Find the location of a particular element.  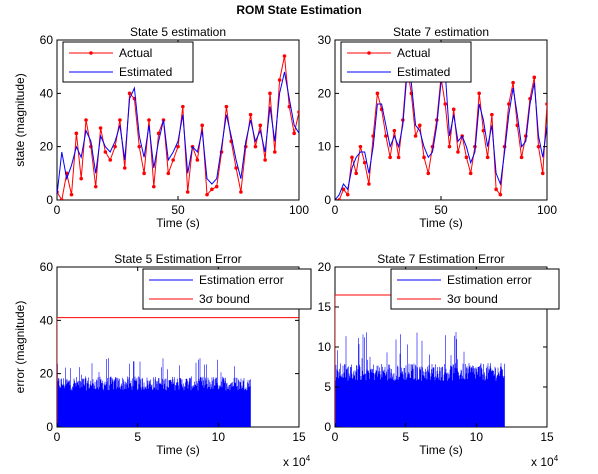

figure-title: ROM State Estimation is located at coordinates (298, 10).